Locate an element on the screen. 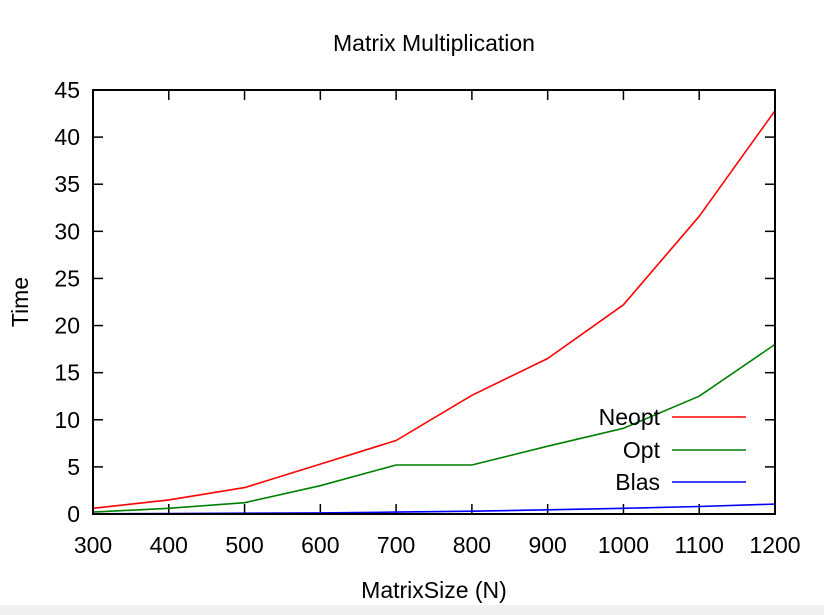  y-axis-label: Time is located at coordinates (20, 302).